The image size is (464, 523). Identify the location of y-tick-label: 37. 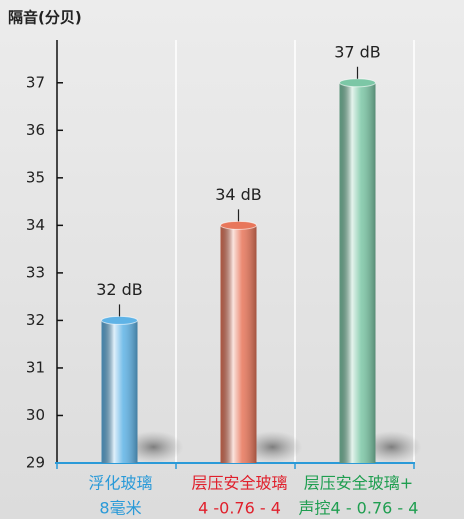
(35, 82).